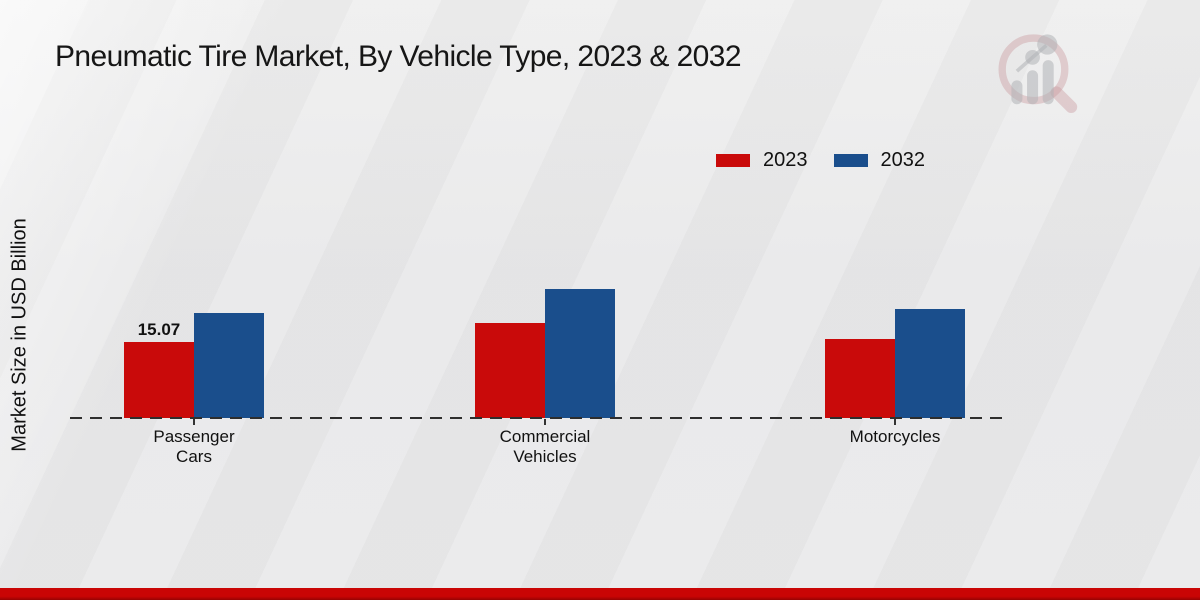 The height and width of the screenshot is (600, 1200). What do you see at coordinates (194, 446) in the screenshot?
I see `category-label-passenger-cars: Passenger Cars` at bounding box center [194, 446].